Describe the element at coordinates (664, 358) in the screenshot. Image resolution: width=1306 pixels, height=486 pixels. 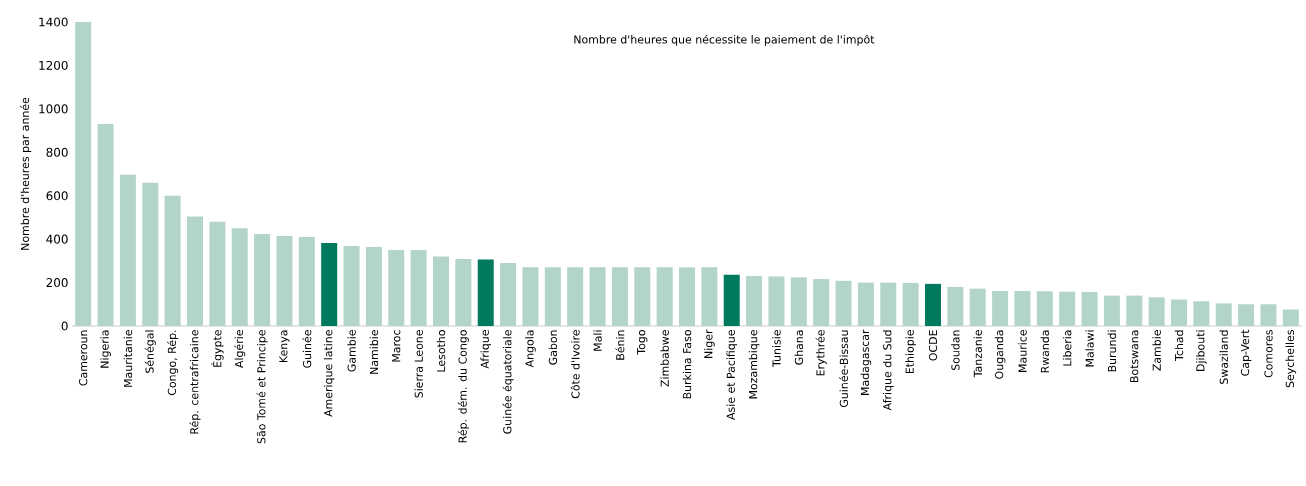
I see `x-tick-label: Zimbabwe` at that location.